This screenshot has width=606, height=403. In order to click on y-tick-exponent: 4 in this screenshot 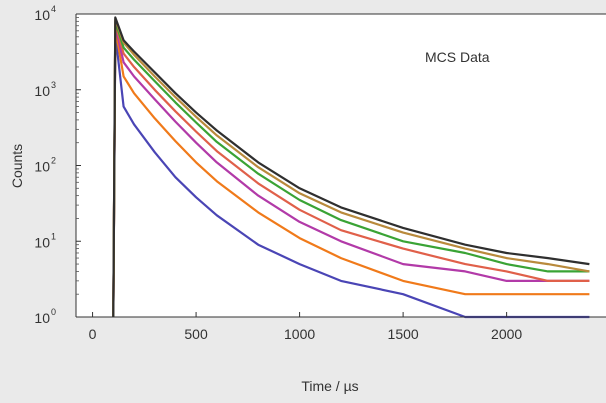, I will do `click(53, 9)`.